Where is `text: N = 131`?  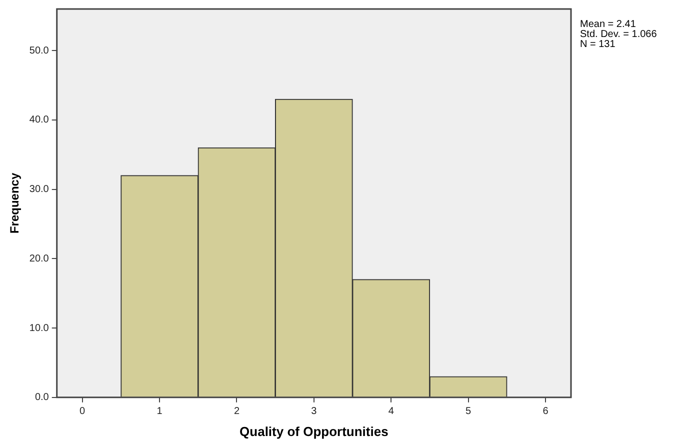
text: N = 131 is located at coordinates (598, 44).